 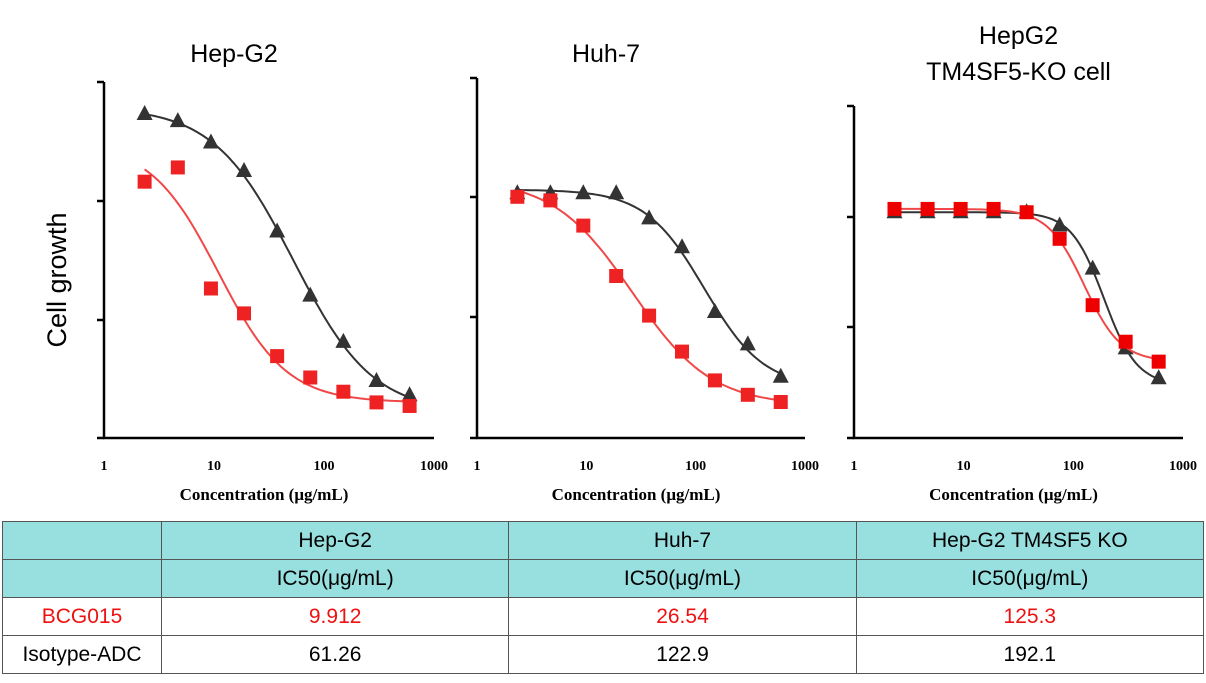 What do you see at coordinates (234, 54) in the screenshot?
I see `chart-title: Hep-G2` at bounding box center [234, 54].